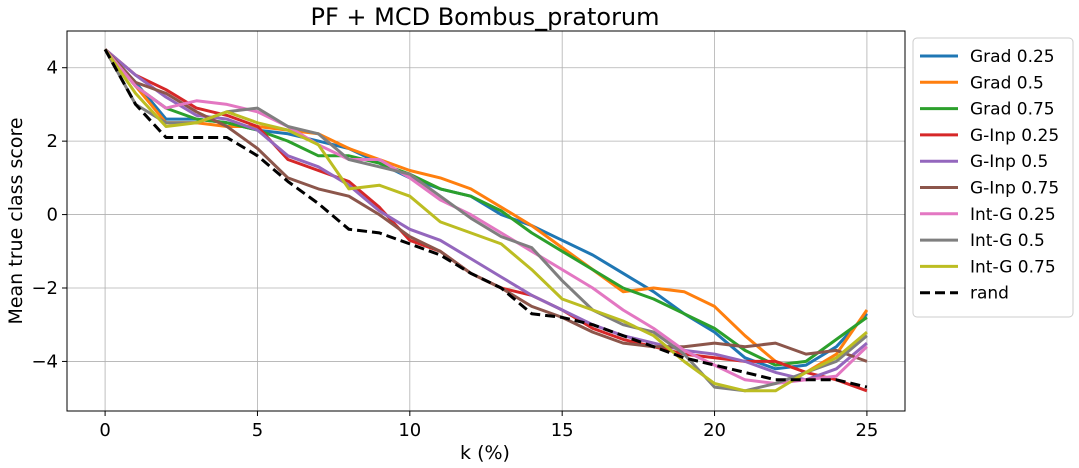 This screenshot has height=468, width=1079. Describe the element at coordinates (485, 453) in the screenshot. I see `x-axis-label: k (%)` at that location.